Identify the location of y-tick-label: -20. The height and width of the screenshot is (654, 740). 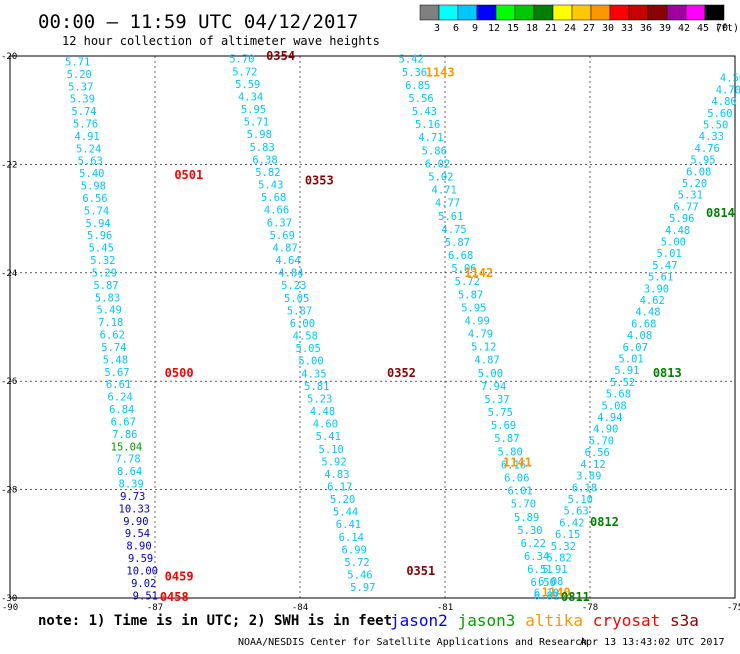
(9, 57).